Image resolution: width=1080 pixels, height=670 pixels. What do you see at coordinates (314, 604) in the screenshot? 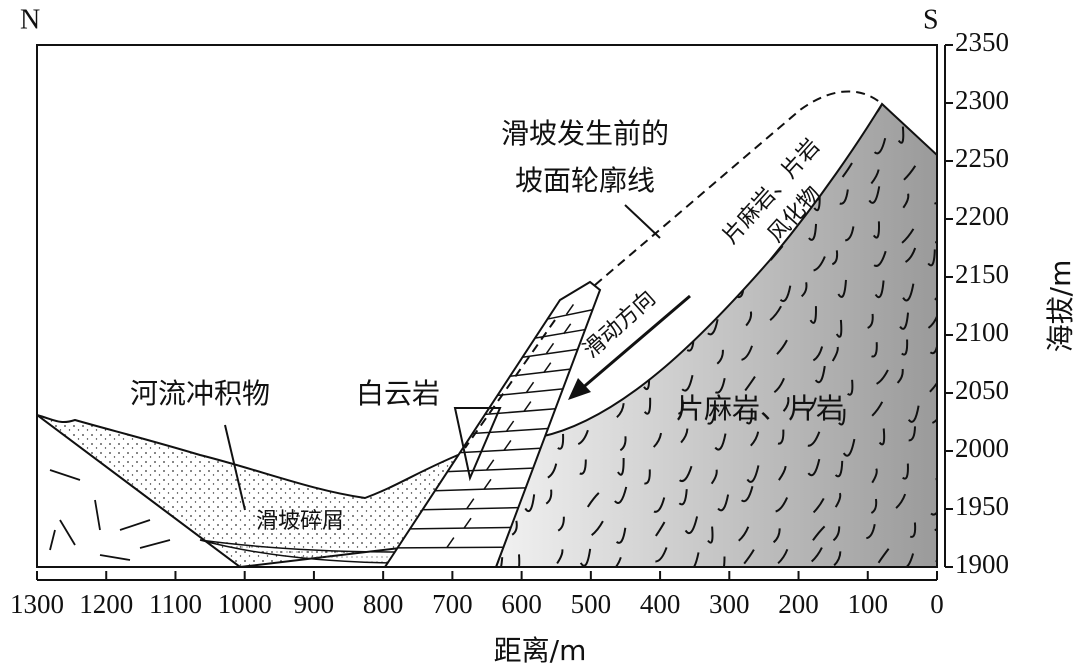
I see `x-tick-label: 900` at bounding box center [314, 604].